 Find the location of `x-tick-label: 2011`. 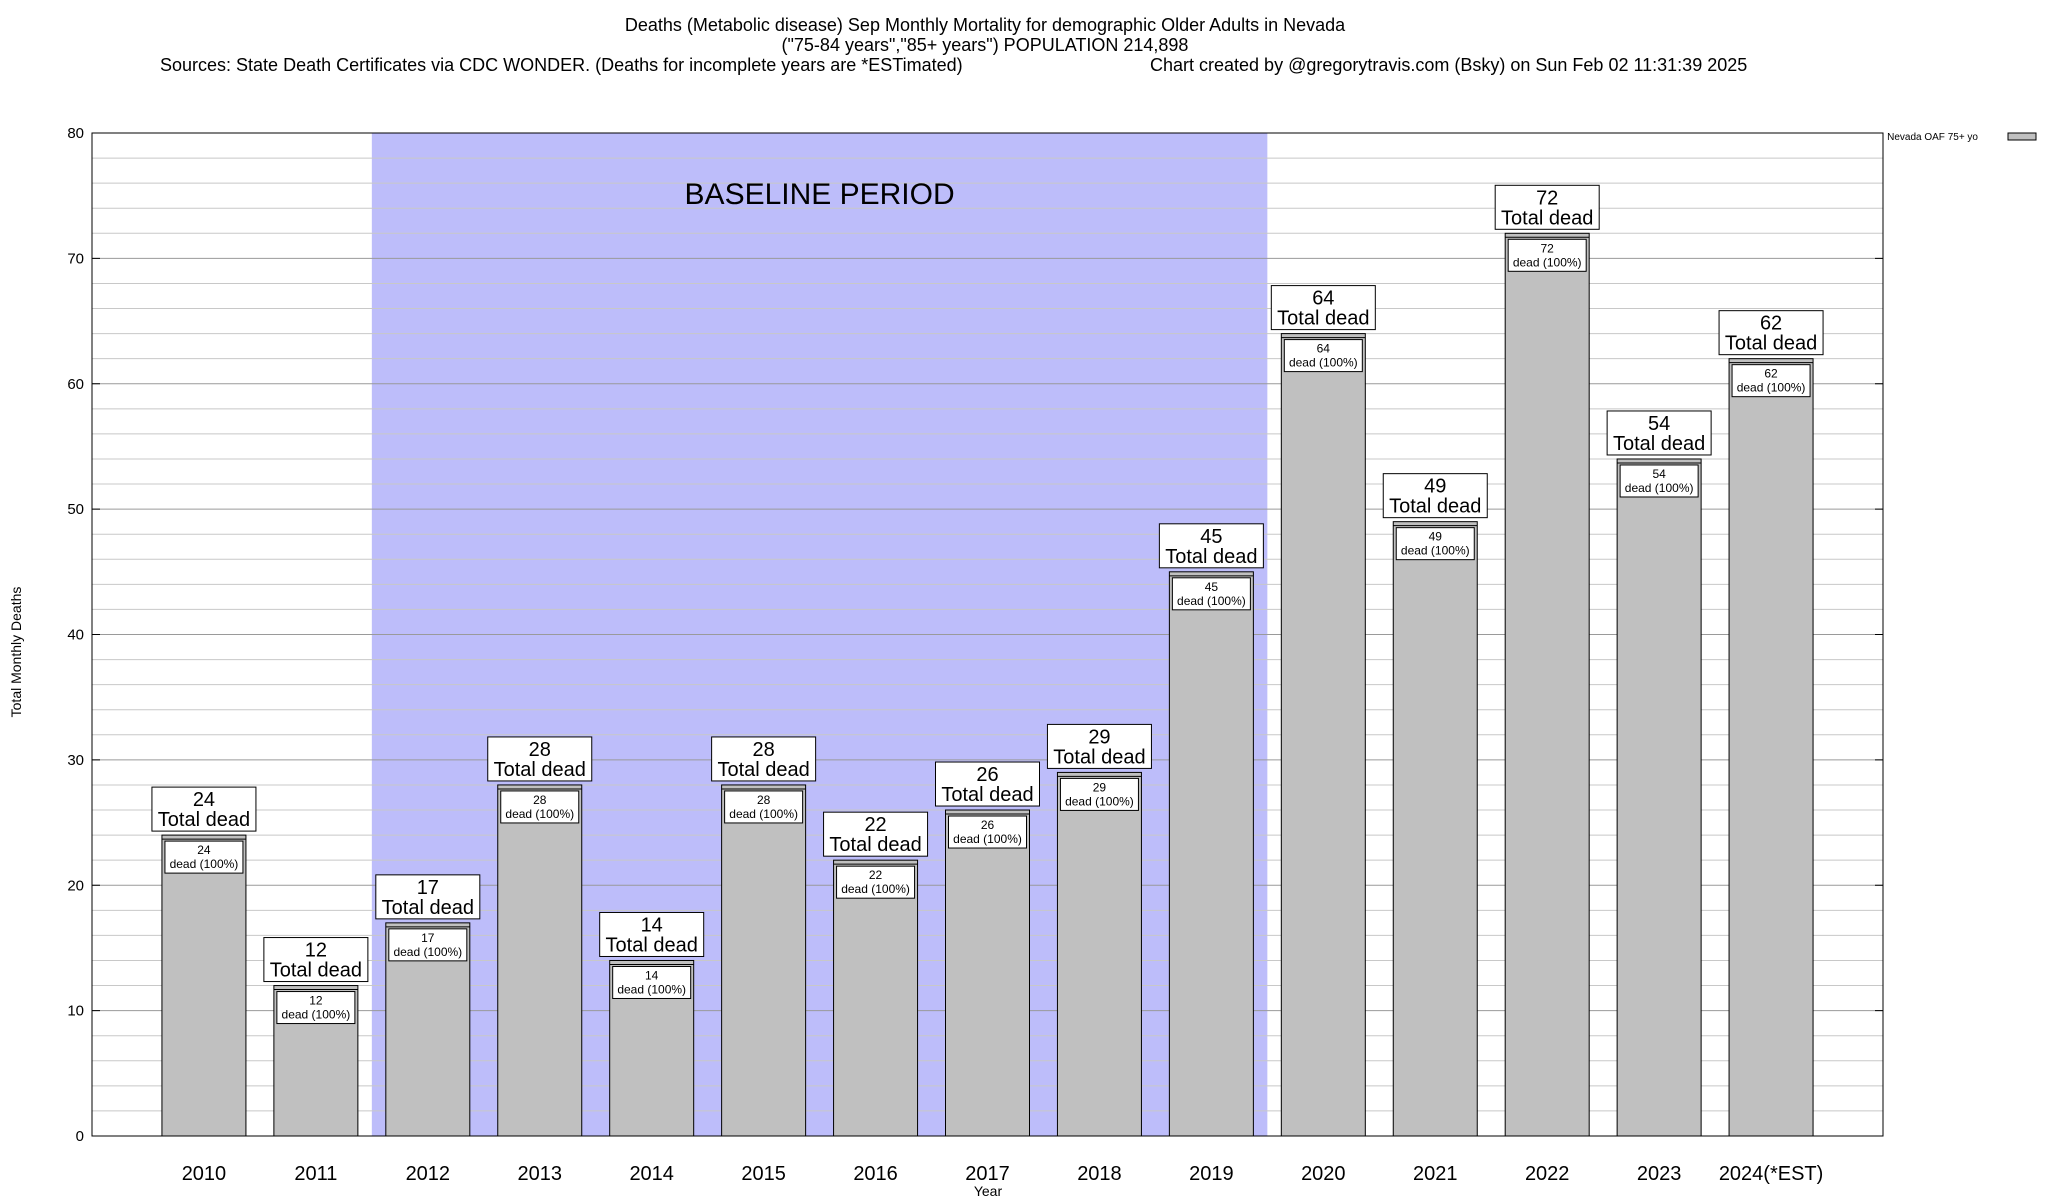

x-tick-label: 2011 is located at coordinates (315, 1174).